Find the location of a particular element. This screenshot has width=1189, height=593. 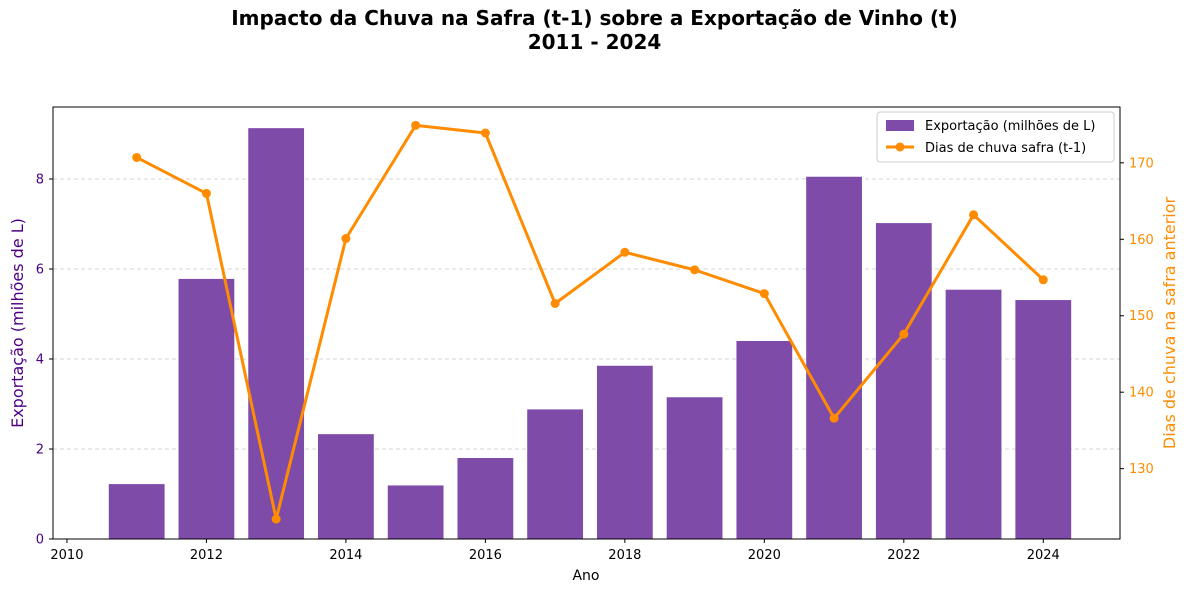

y-tick-label-right: 130 is located at coordinates (1141, 469).